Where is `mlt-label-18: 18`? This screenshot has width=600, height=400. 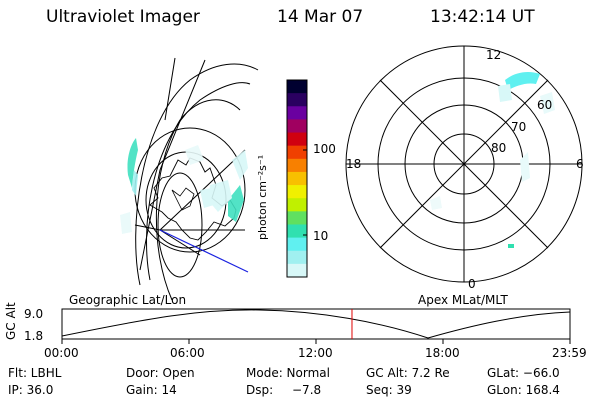
mlt-label-18: 18 is located at coordinates (354, 164).